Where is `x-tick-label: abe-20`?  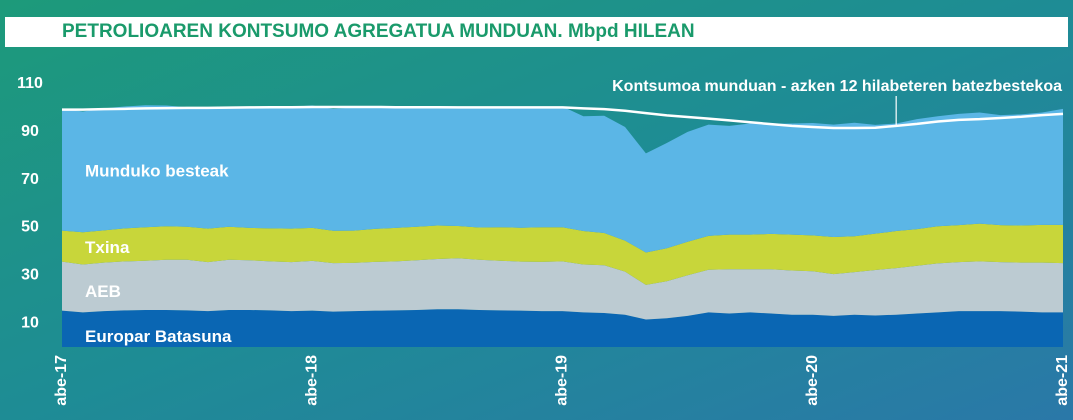
x-tick-label: abe-20 is located at coordinates (812, 380).